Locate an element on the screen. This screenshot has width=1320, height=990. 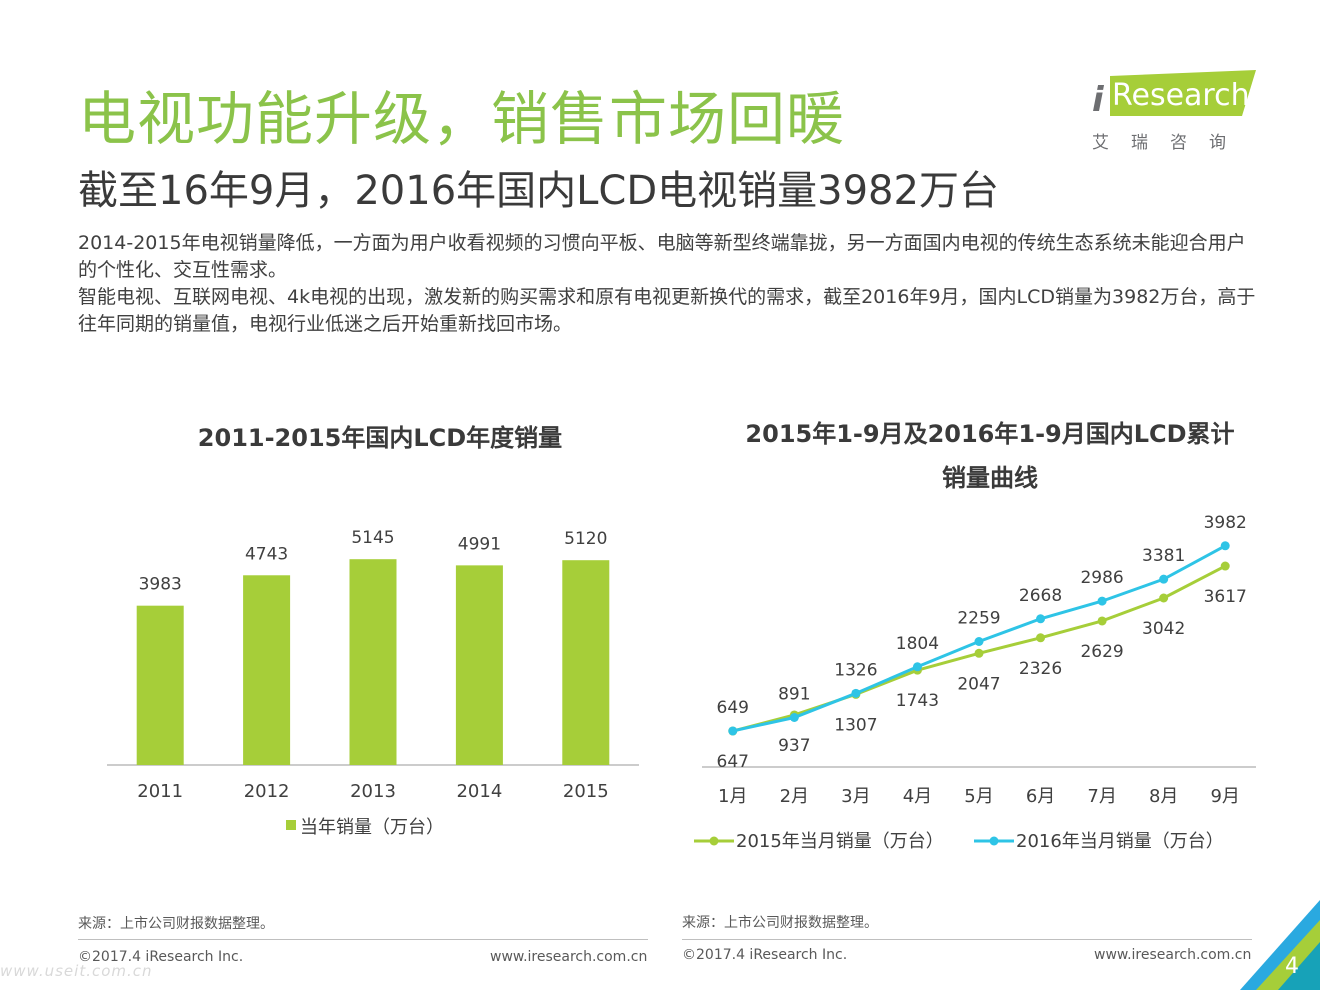
bar-2013 is located at coordinates (373, 662).